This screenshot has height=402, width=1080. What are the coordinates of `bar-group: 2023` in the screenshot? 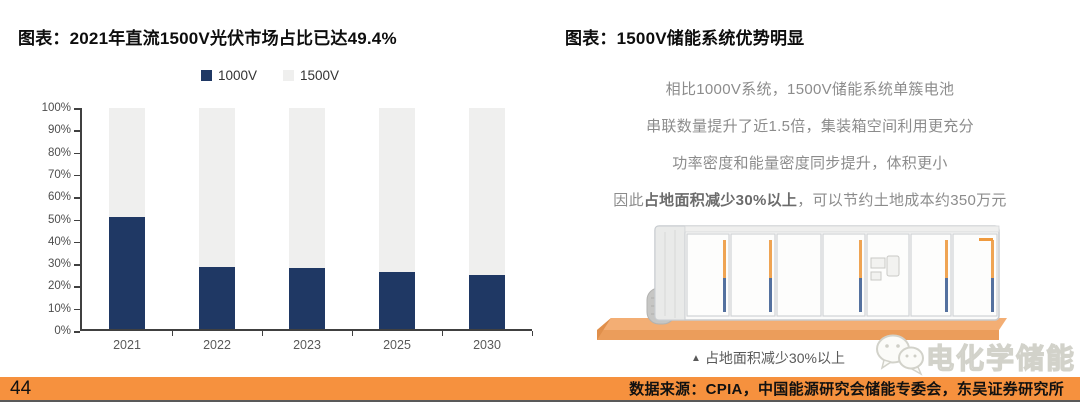 It's located at (307, 230).